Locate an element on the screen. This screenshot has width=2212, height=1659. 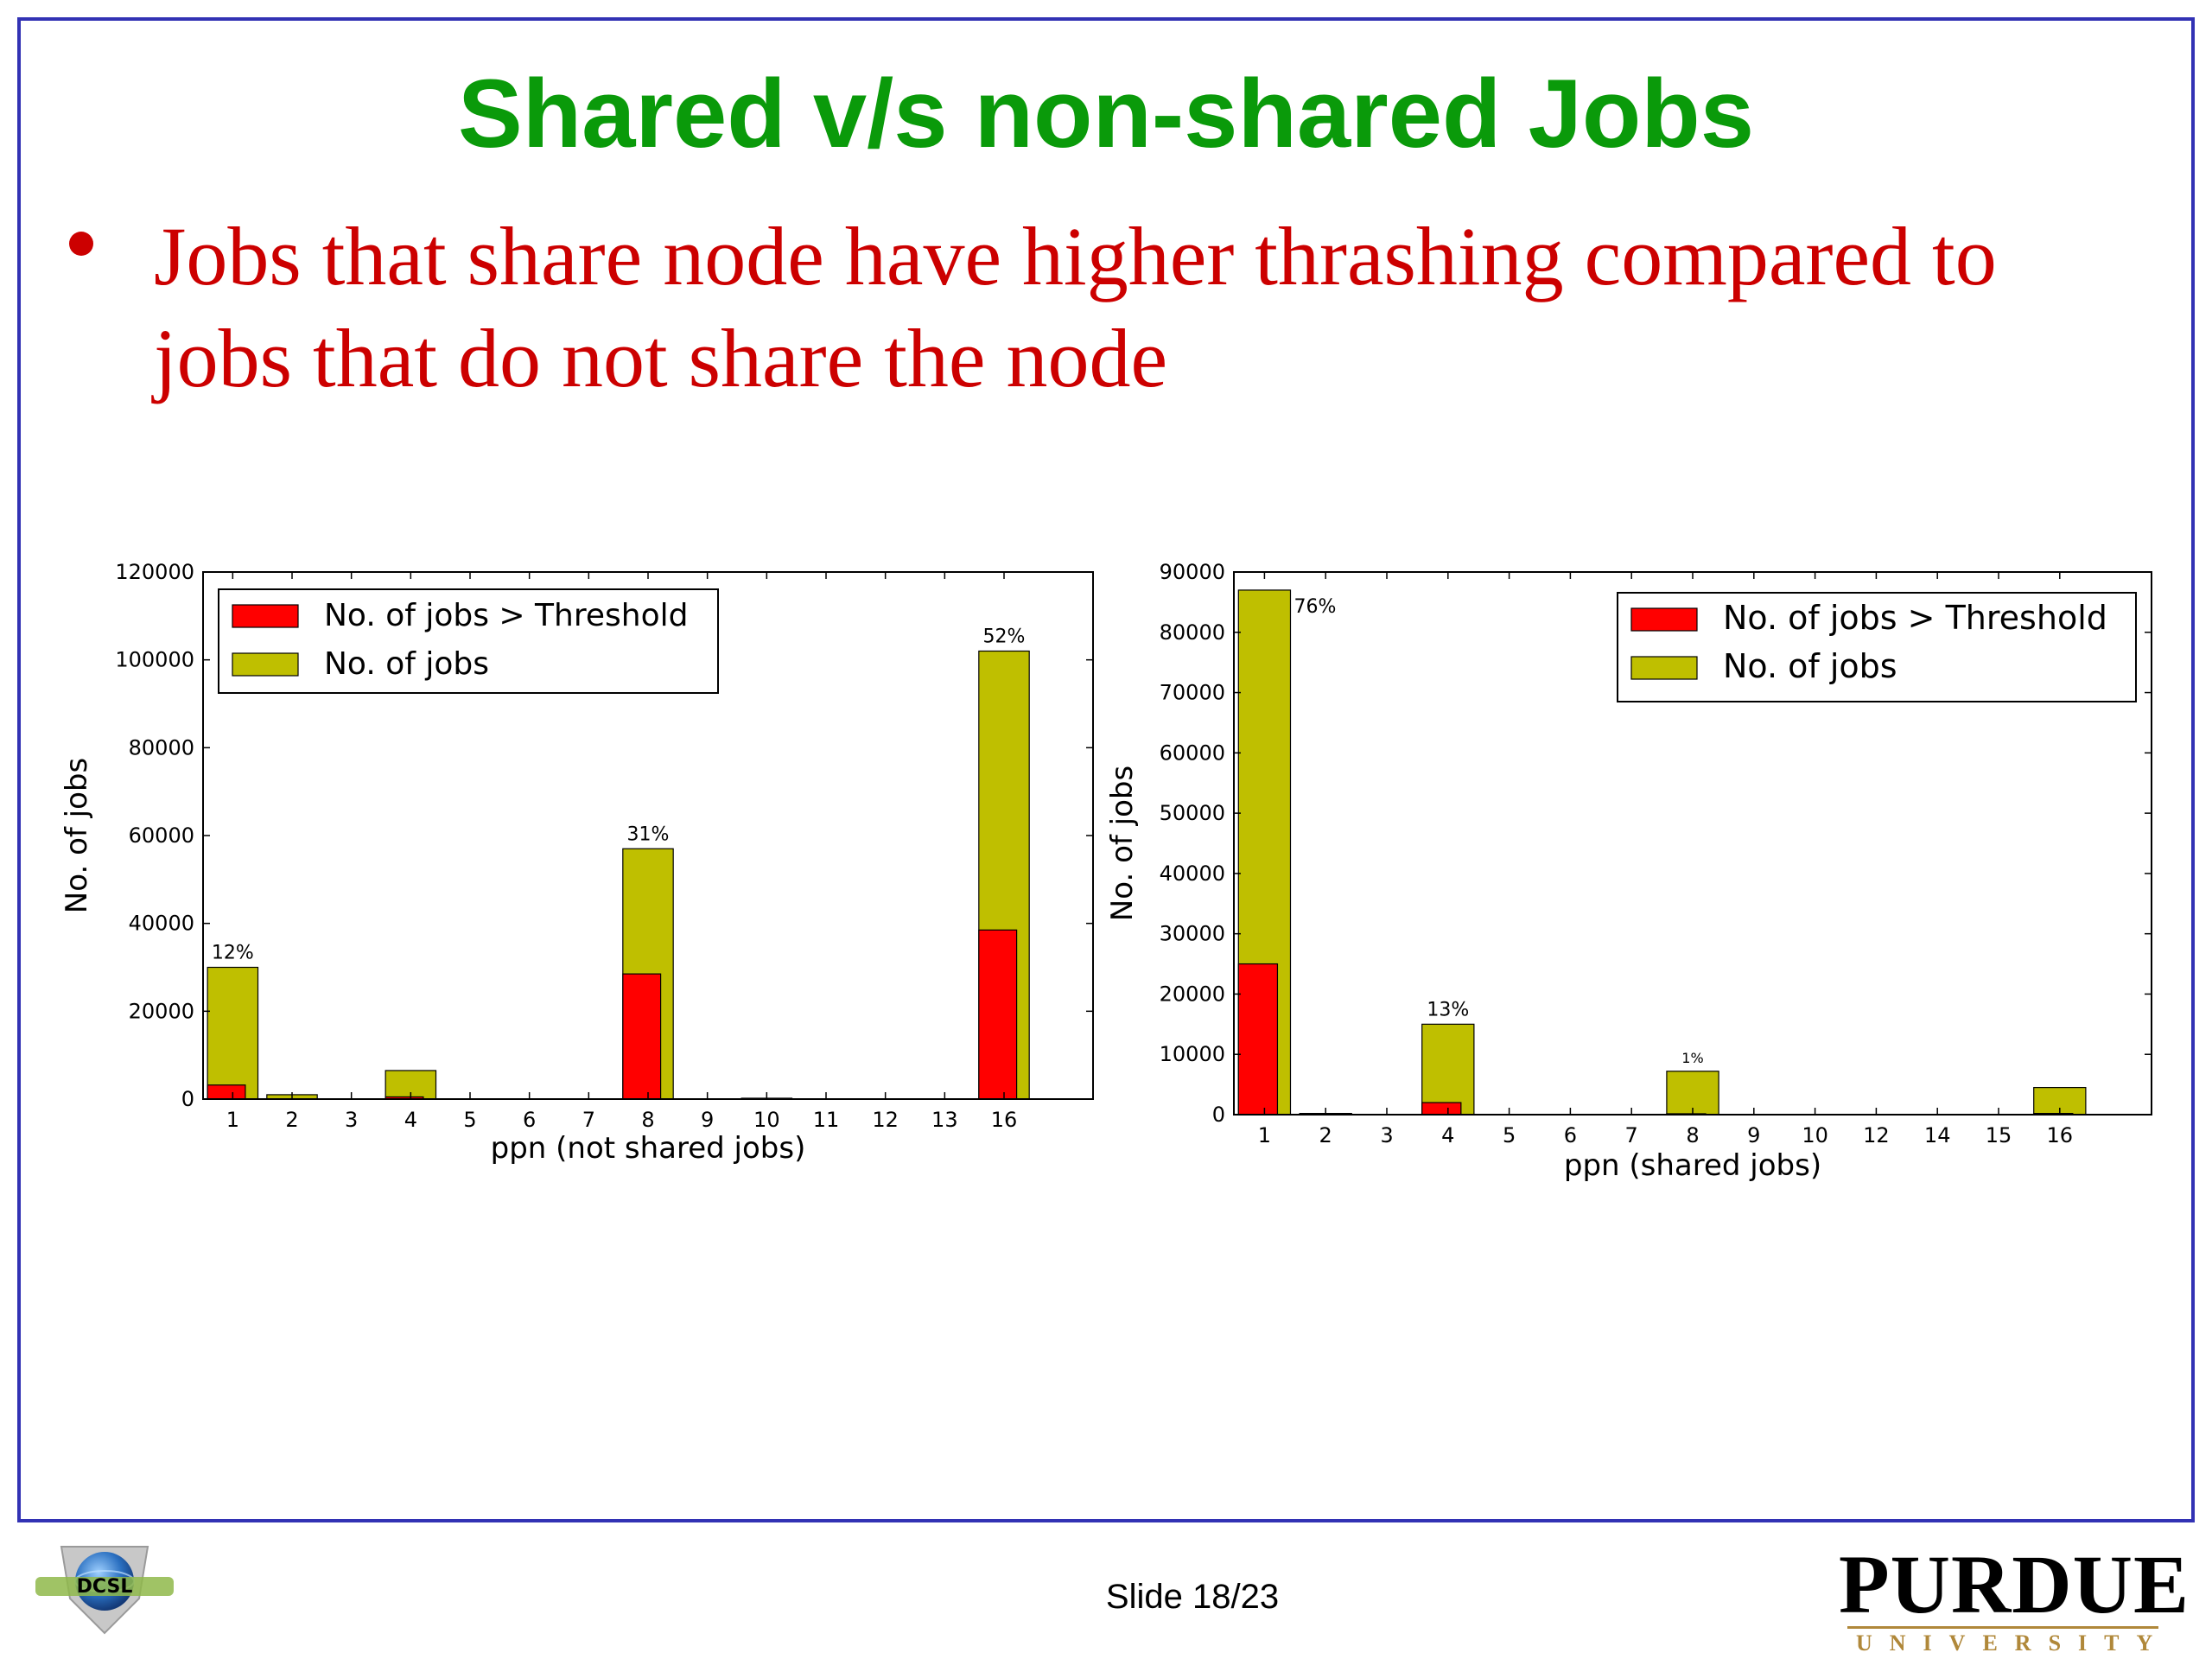
y-tick-label: 10000 is located at coordinates (1192, 1054).